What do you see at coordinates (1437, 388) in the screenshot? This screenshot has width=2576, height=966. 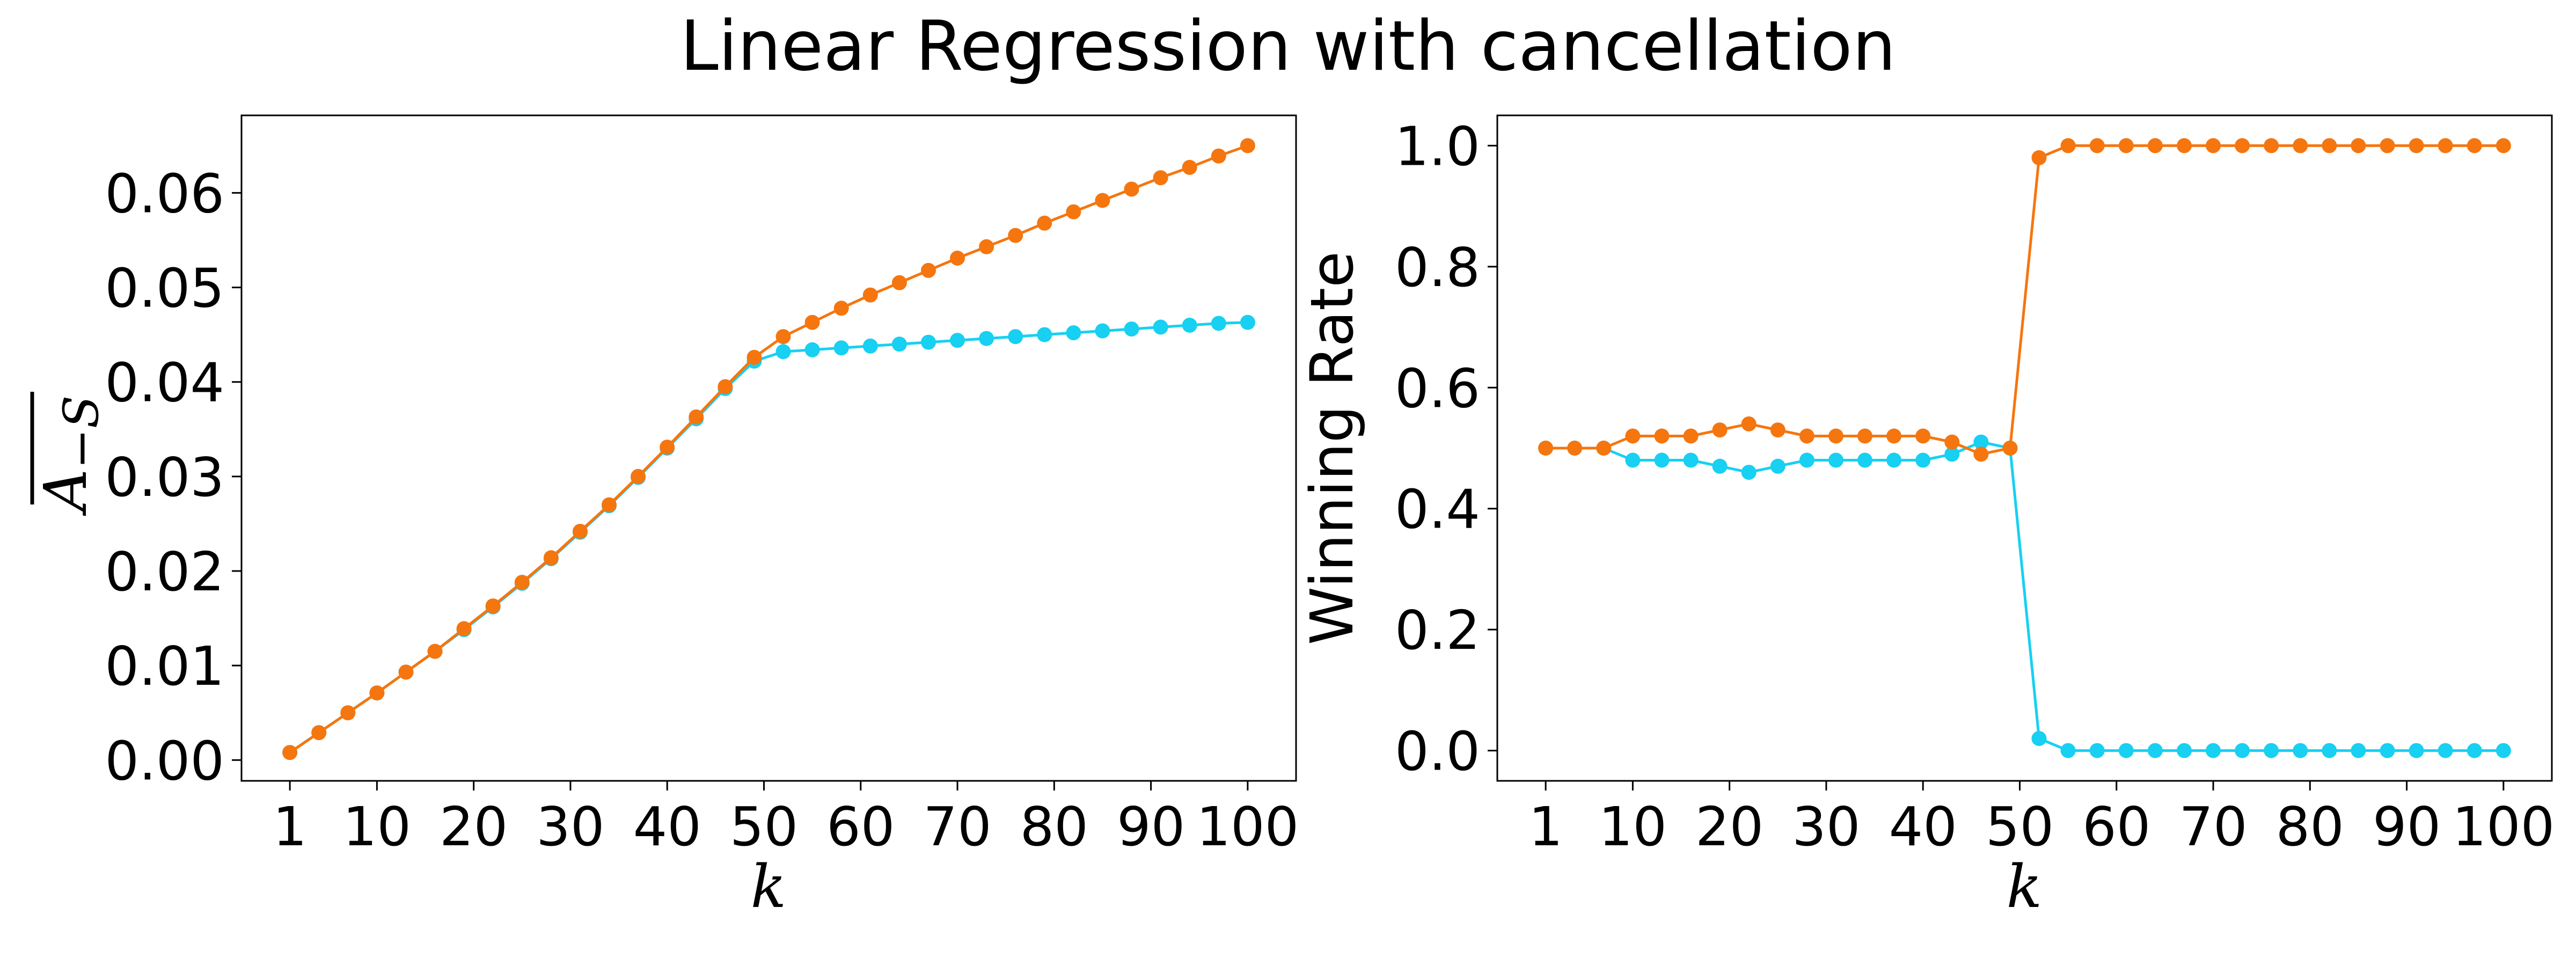 I see `right-y-tick-label: 0.6` at bounding box center [1437, 388].